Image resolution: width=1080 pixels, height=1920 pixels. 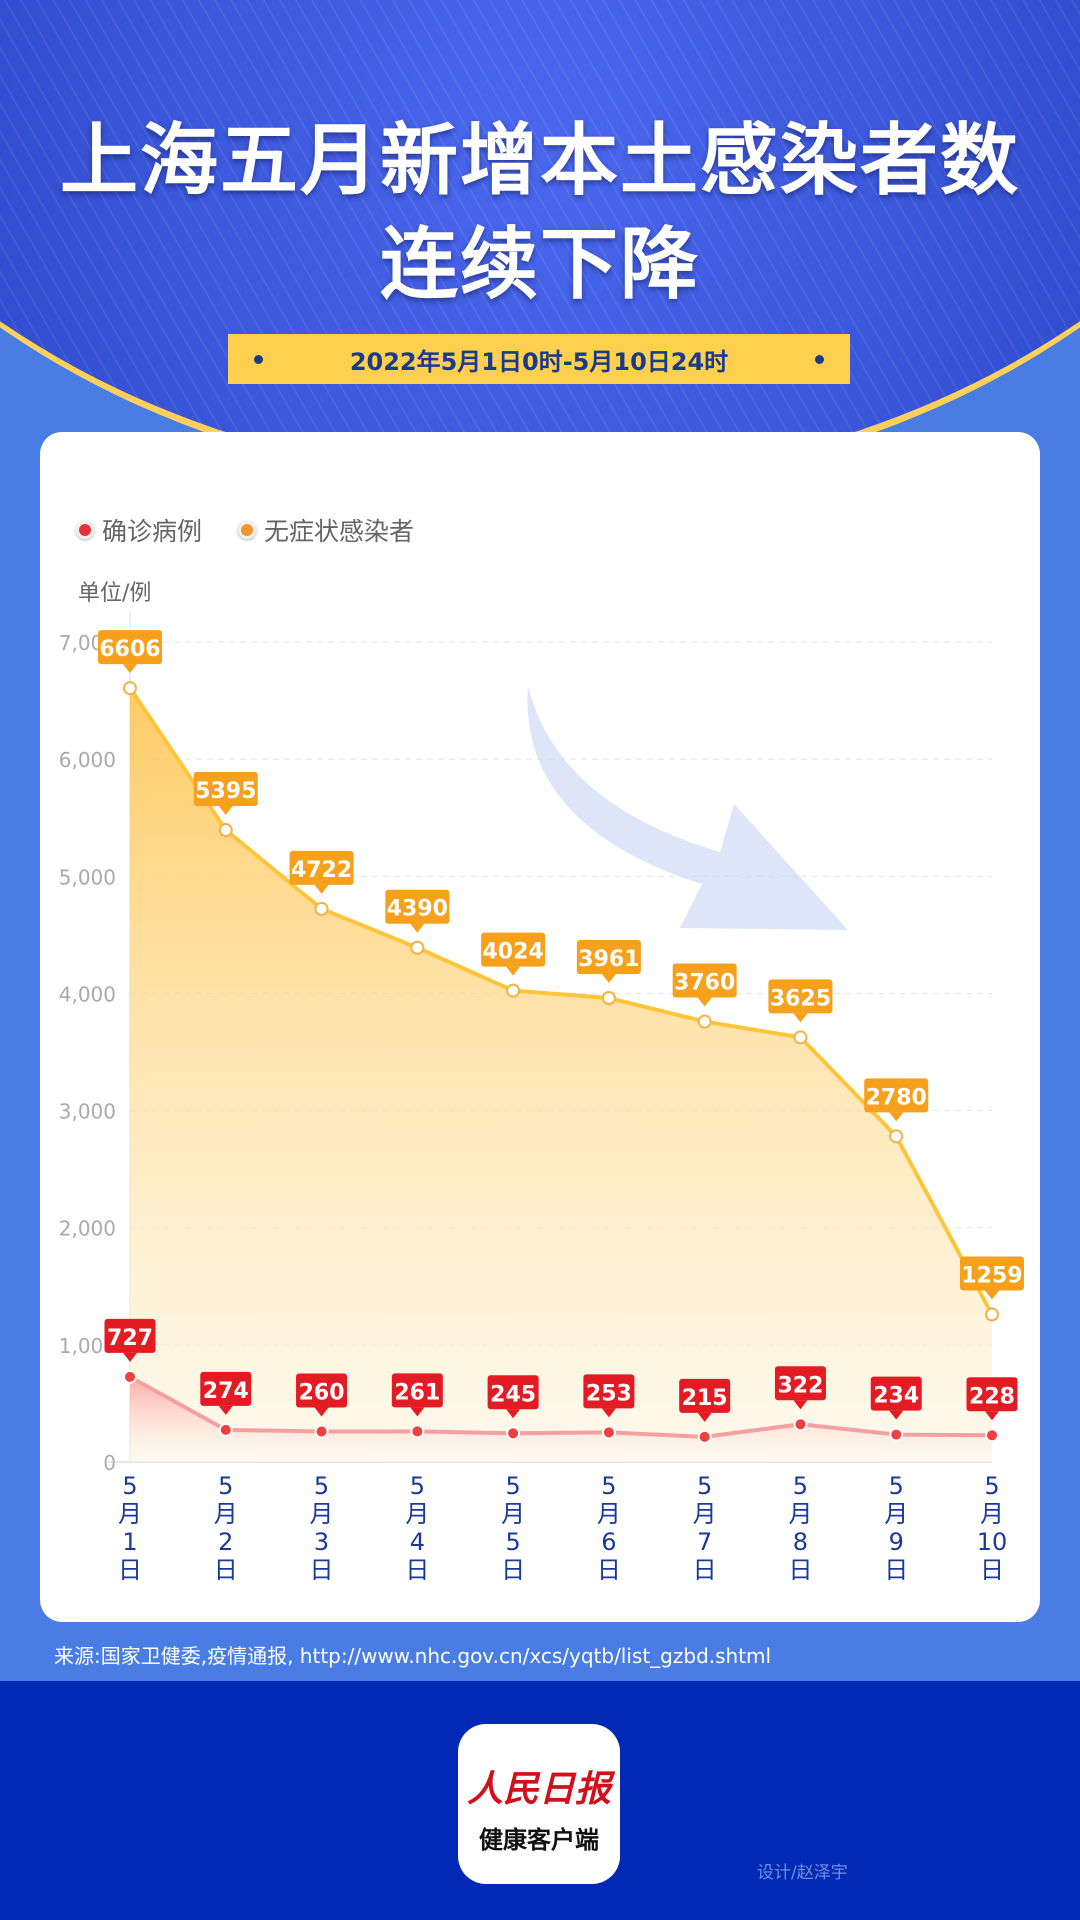 I want to click on data-label: 6606, so click(x=129, y=649).